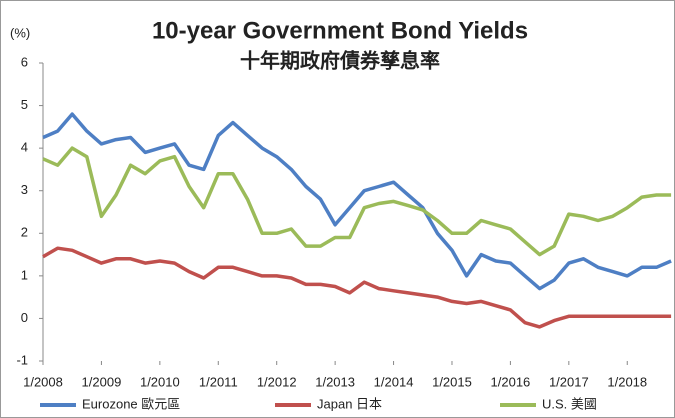 The width and height of the screenshot is (675, 418). What do you see at coordinates (452, 381) in the screenshot?
I see `x-tick-label: 1/2015` at bounding box center [452, 381].